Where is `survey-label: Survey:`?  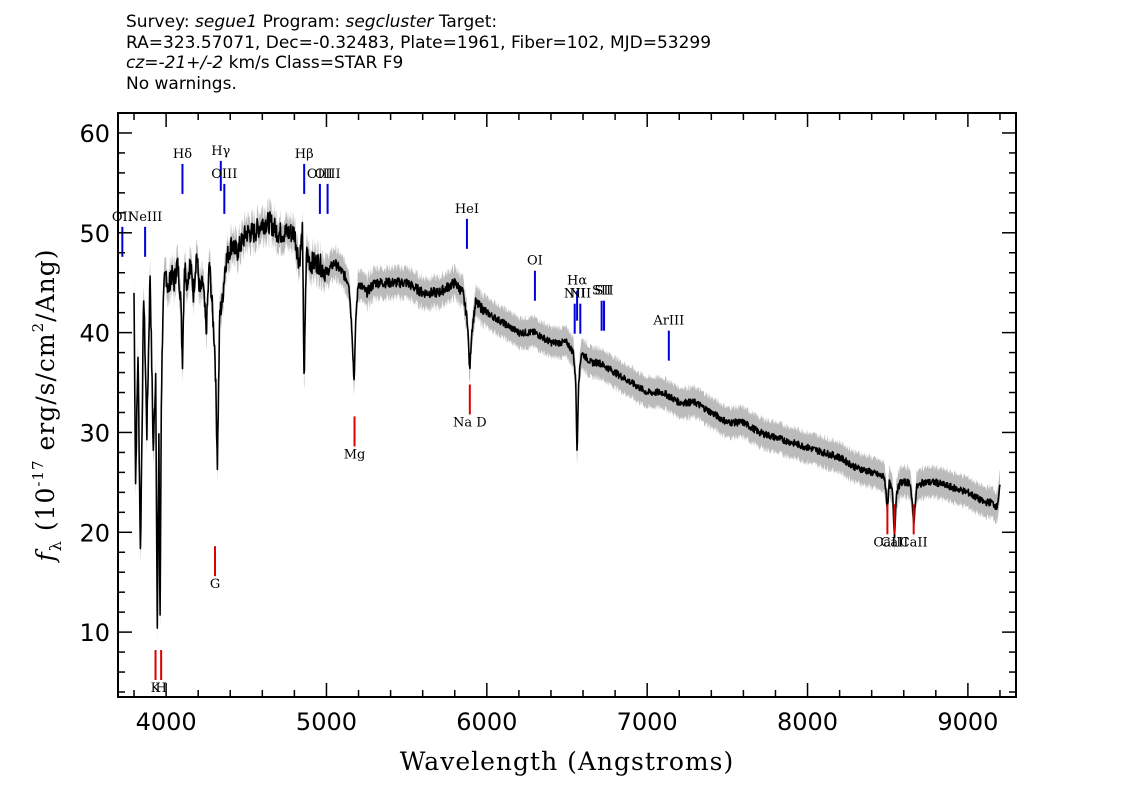 survey-label: Survey: is located at coordinates (158, 22).